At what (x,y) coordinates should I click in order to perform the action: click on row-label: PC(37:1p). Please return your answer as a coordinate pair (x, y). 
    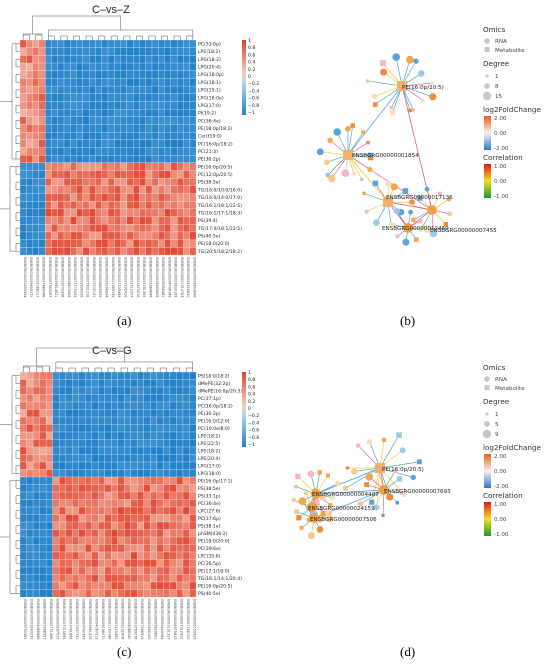
    Looking at the image, I should click on (209, 399).